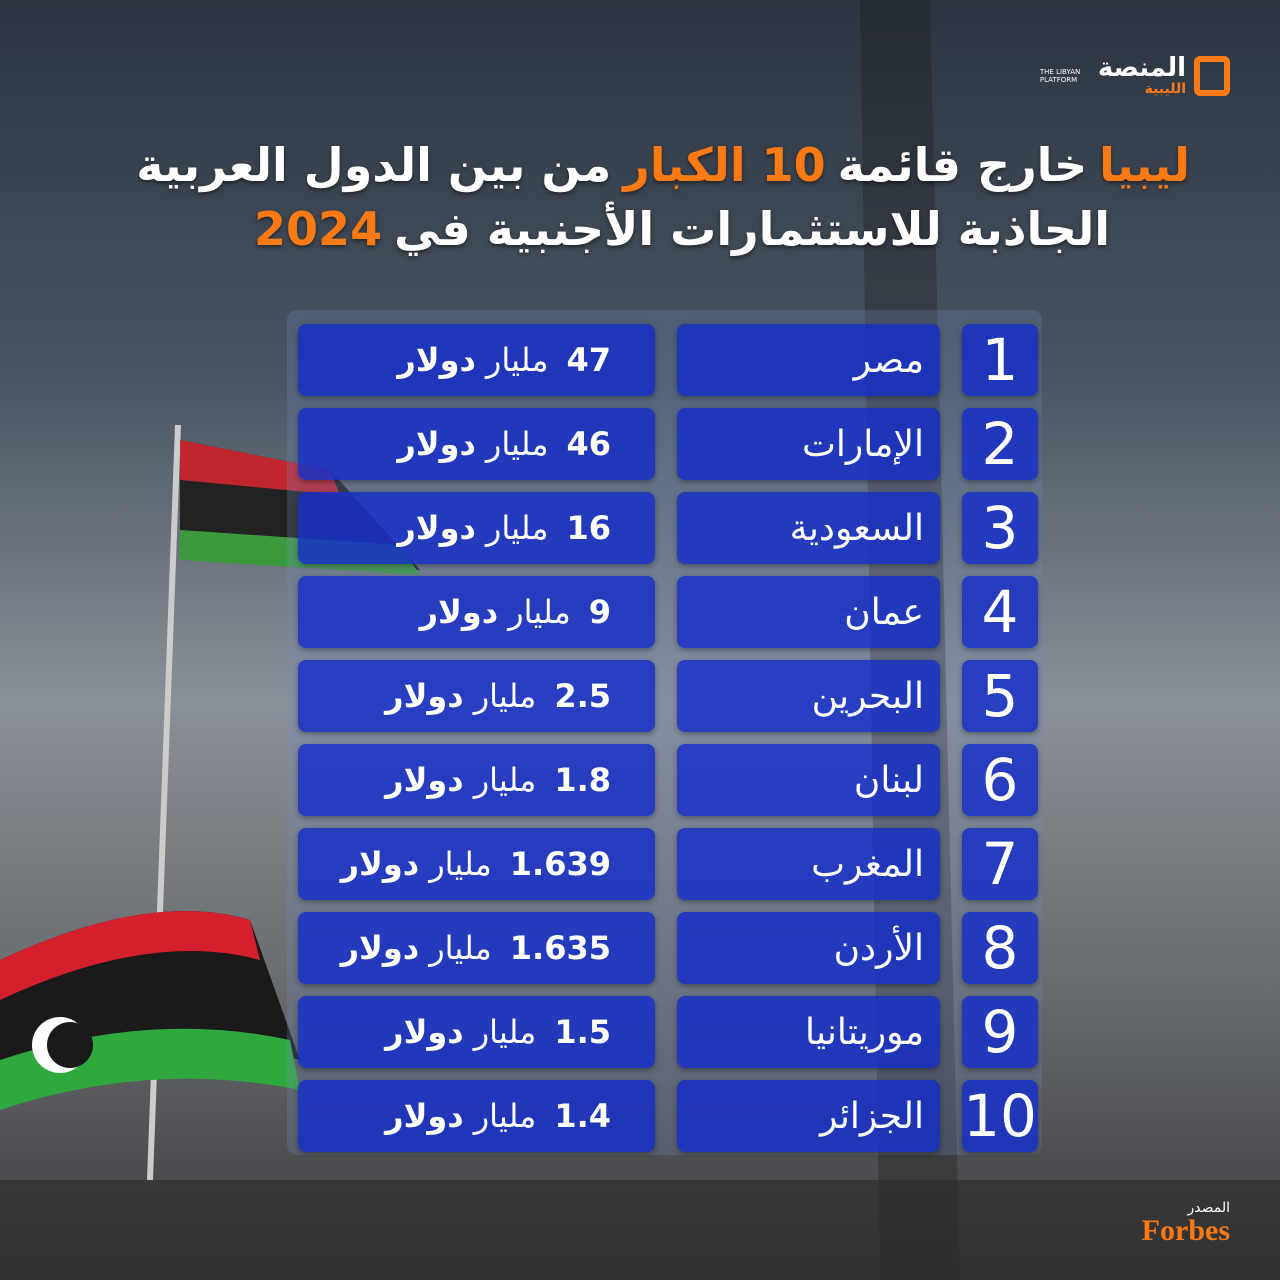 Image resolution: width=1280 pixels, height=1280 pixels. What do you see at coordinates (582, 696) in the screenshot?
I see `value: 2.5` at bounding box center [582, 696].